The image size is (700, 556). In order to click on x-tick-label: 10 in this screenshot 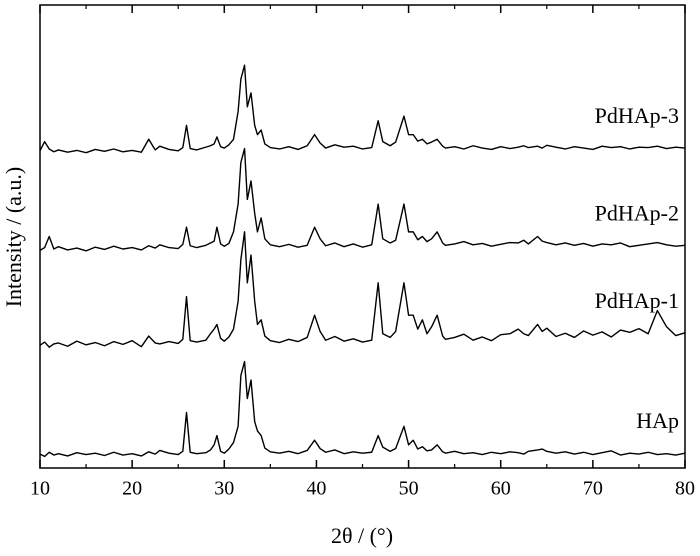, I will do `click(40, 489)`.